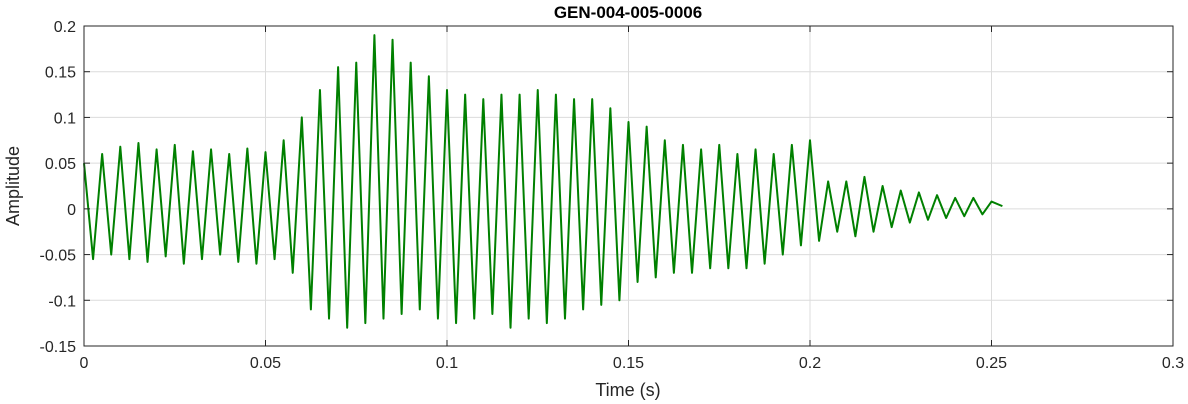 The image size is (1188, 404). Describe the element at coordinates (991, 363) in the screenshot. I see `x-tick-label: 0.25` at that location.